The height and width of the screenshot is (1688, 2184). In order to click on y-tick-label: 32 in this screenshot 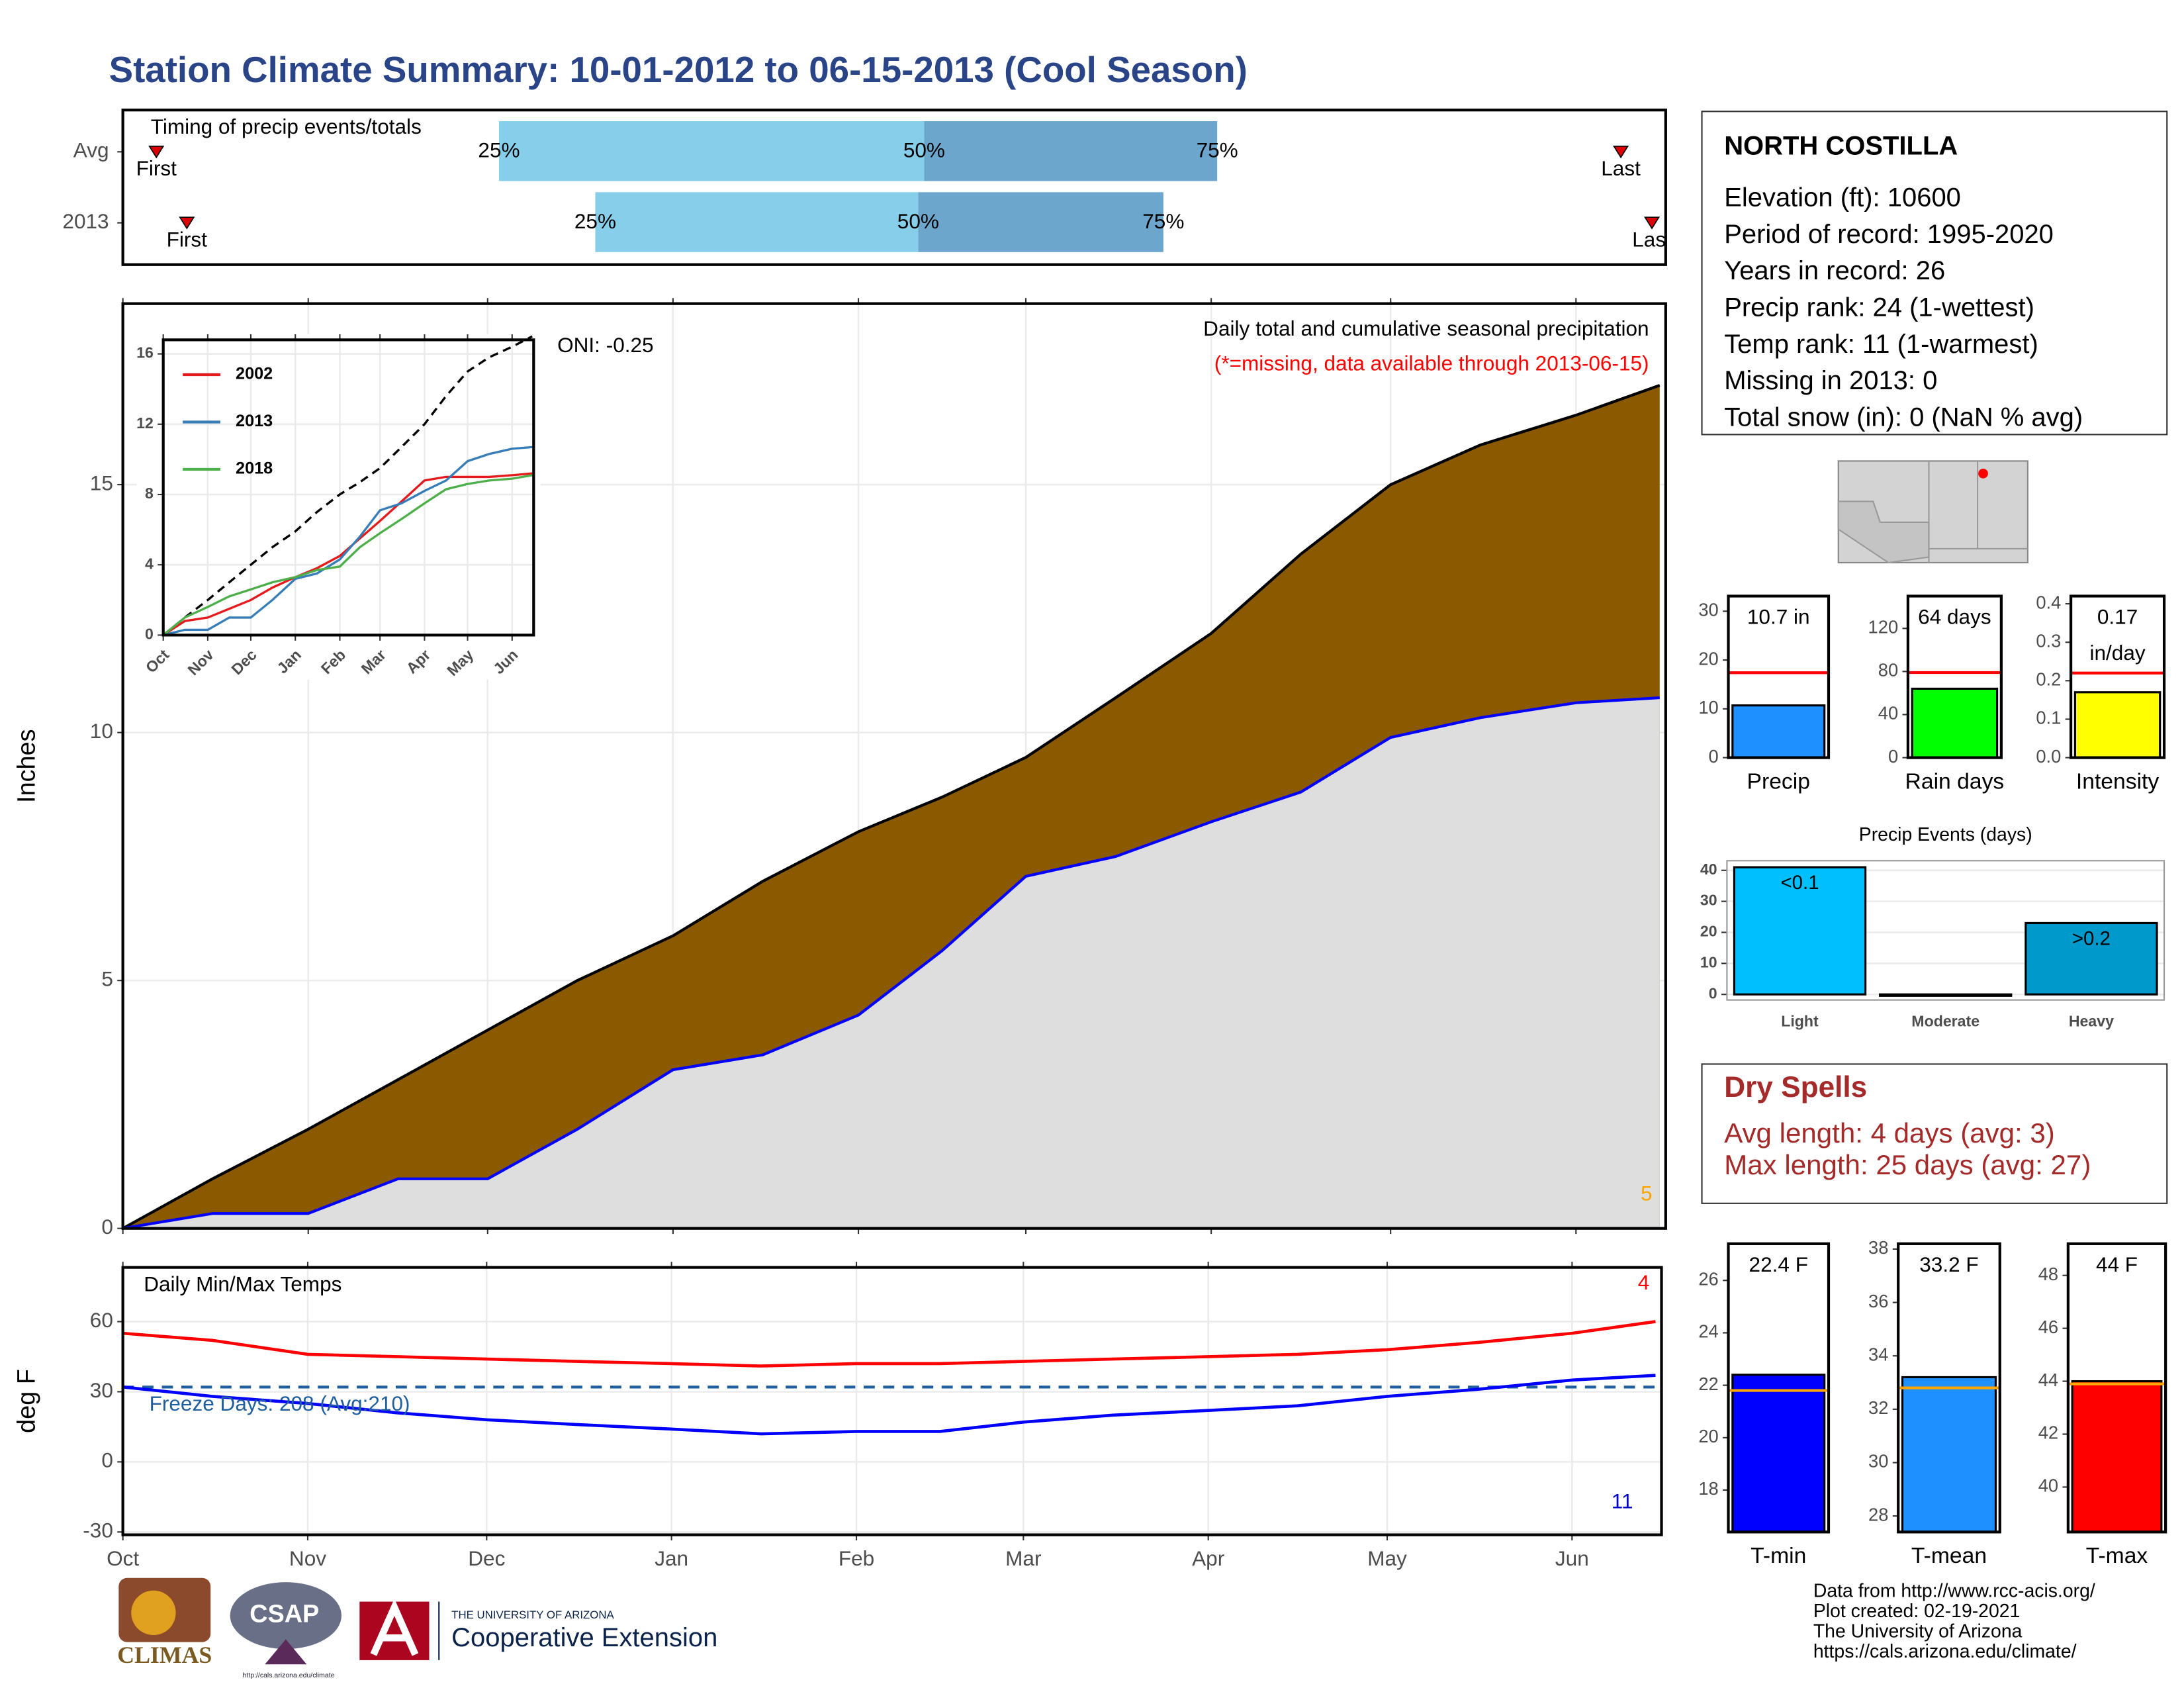, I will do `click(1878, 1407)`.